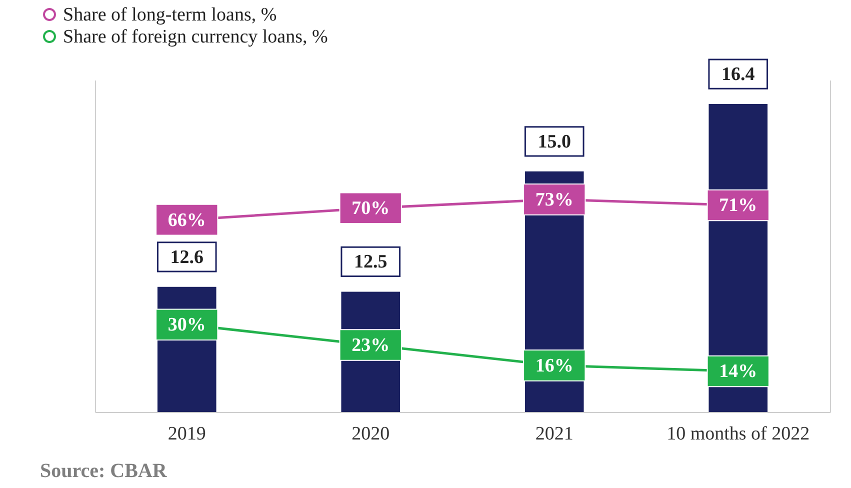  What do you see at coordinates (738, 205) in the screenshot?
I see `data-label: 71%` at bounding box center [738, 205].